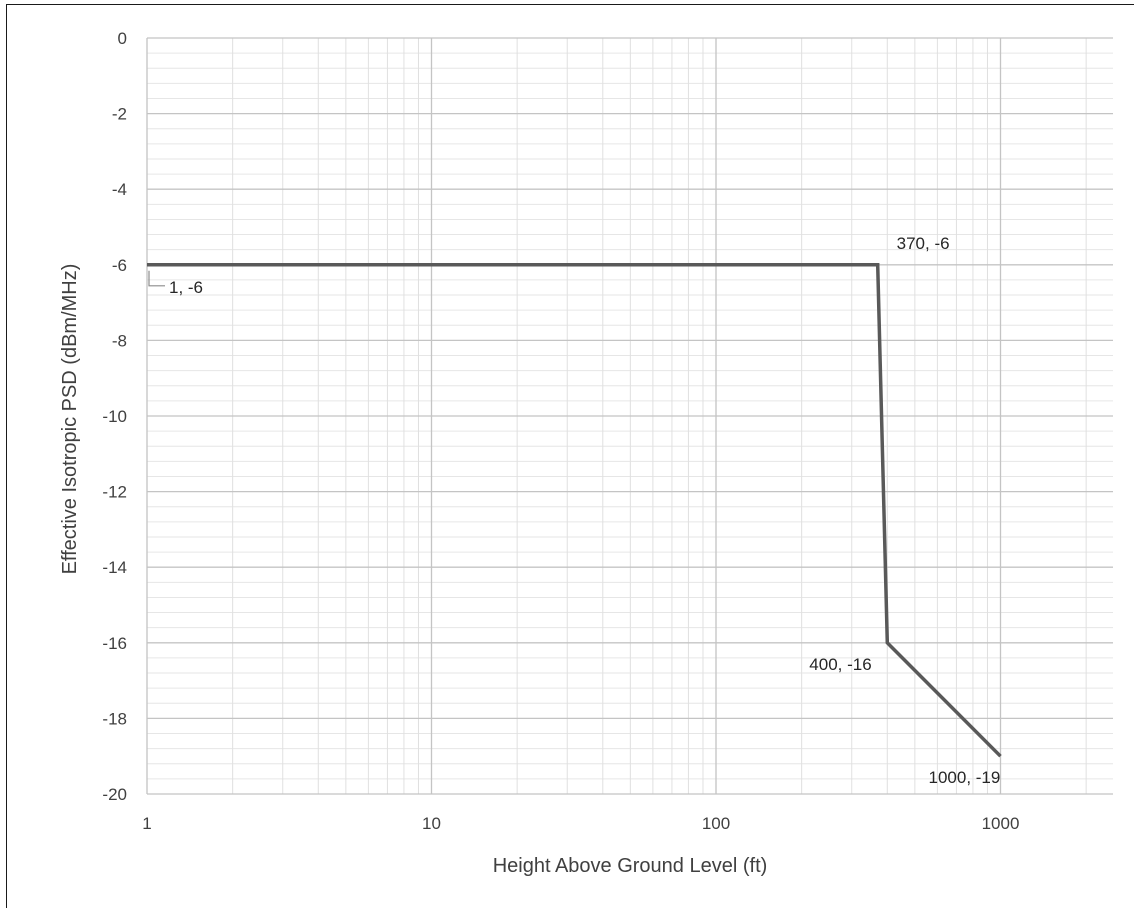 Image resolution: width=1137 pixels, height=914 pixels. What do you see at coordinates (840, 664) in the screenshot?
I see `data-label: 400, -16` at bounding box center [840, 664].